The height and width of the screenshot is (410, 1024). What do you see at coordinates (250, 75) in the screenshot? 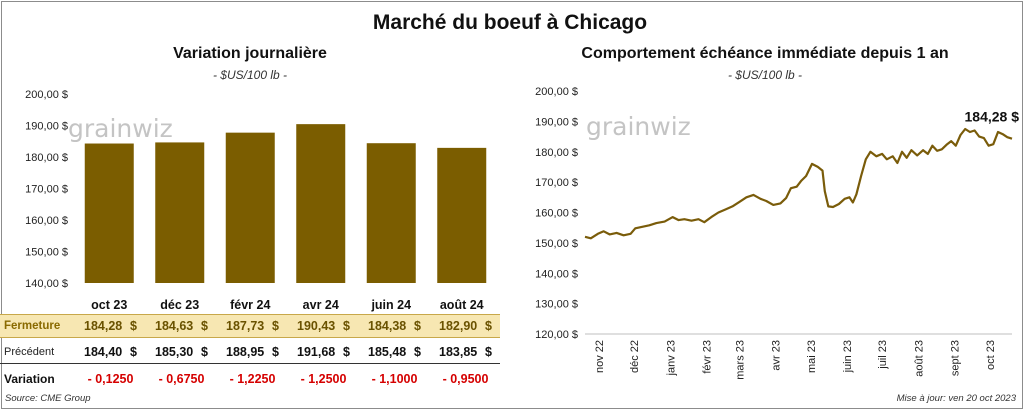
I see `left-chart-unit: - $US/100 lb -` at bounding box center [250, 75].